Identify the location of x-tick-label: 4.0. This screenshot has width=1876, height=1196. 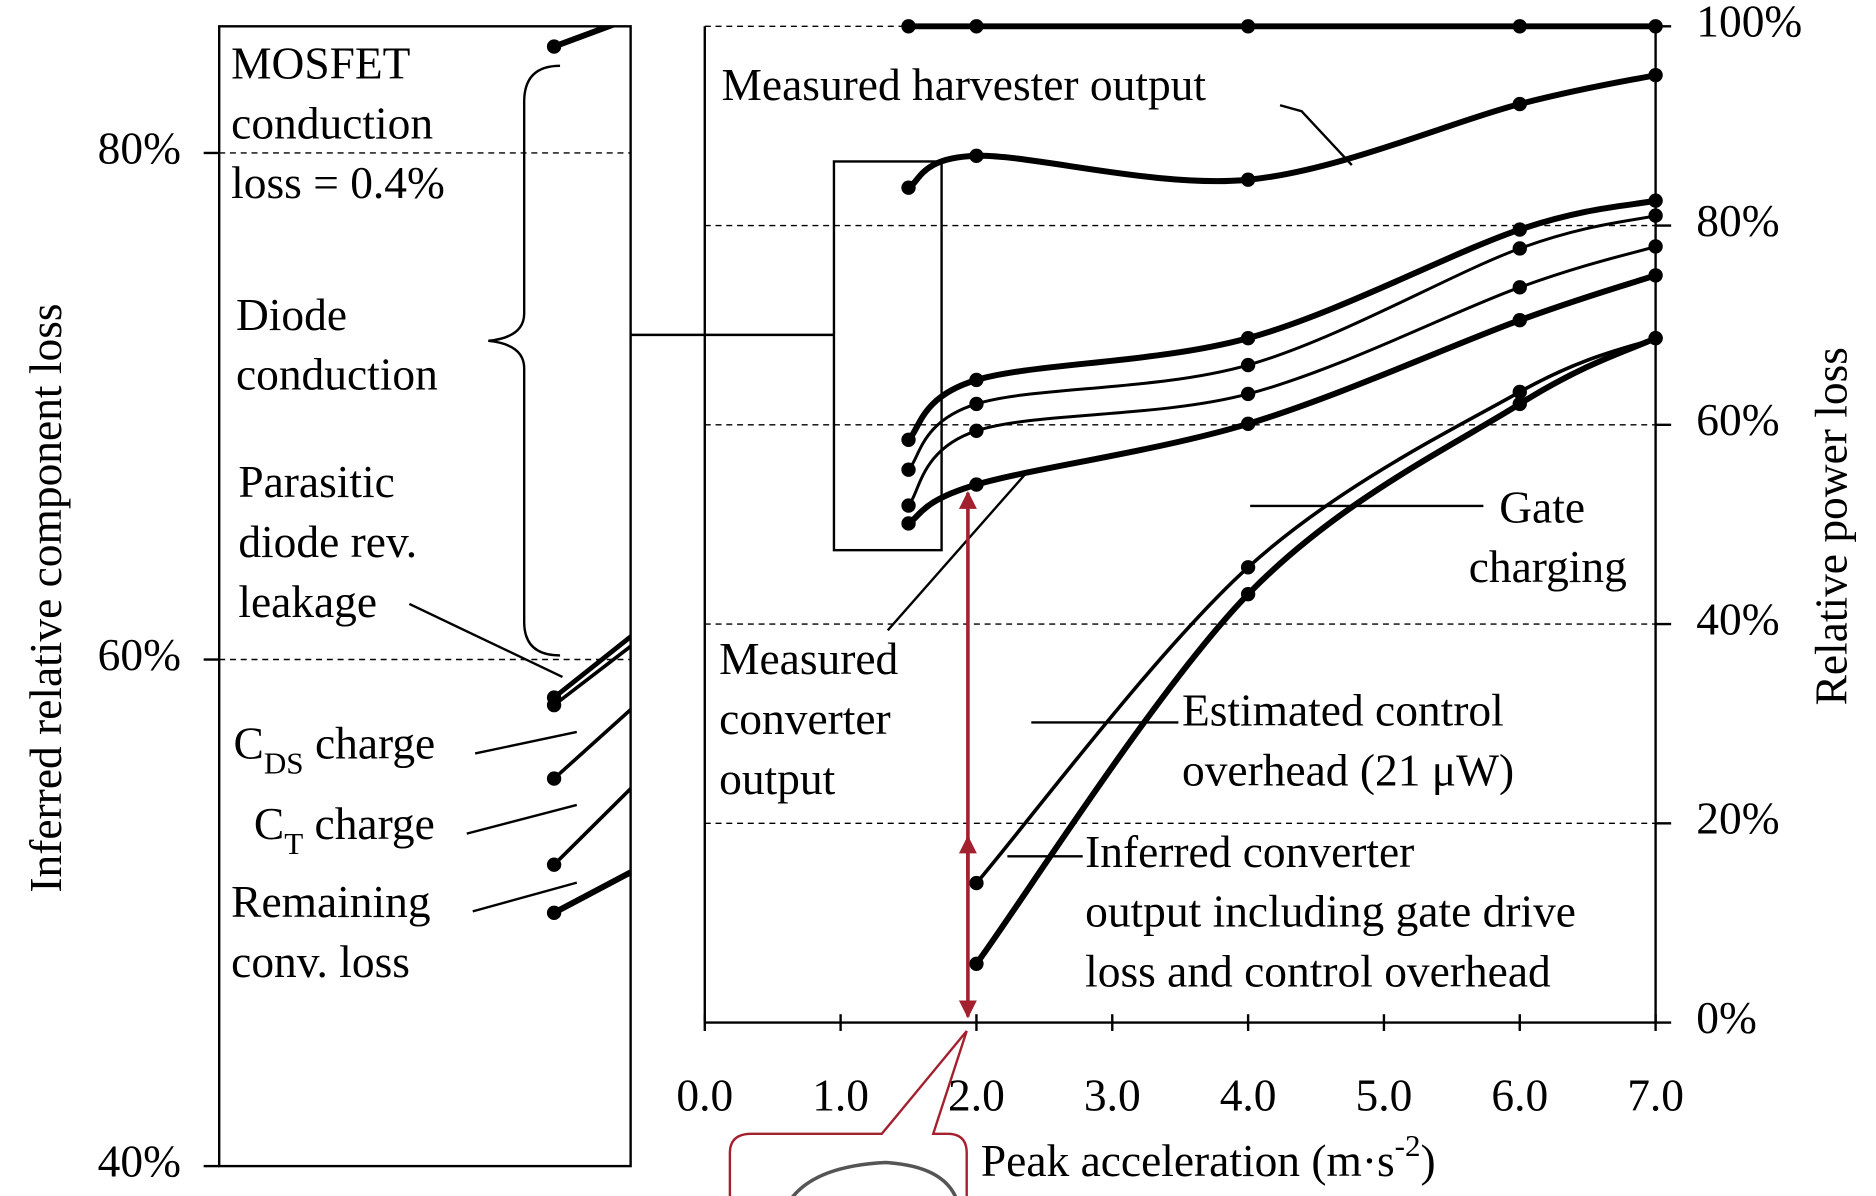
(1248, 1096).